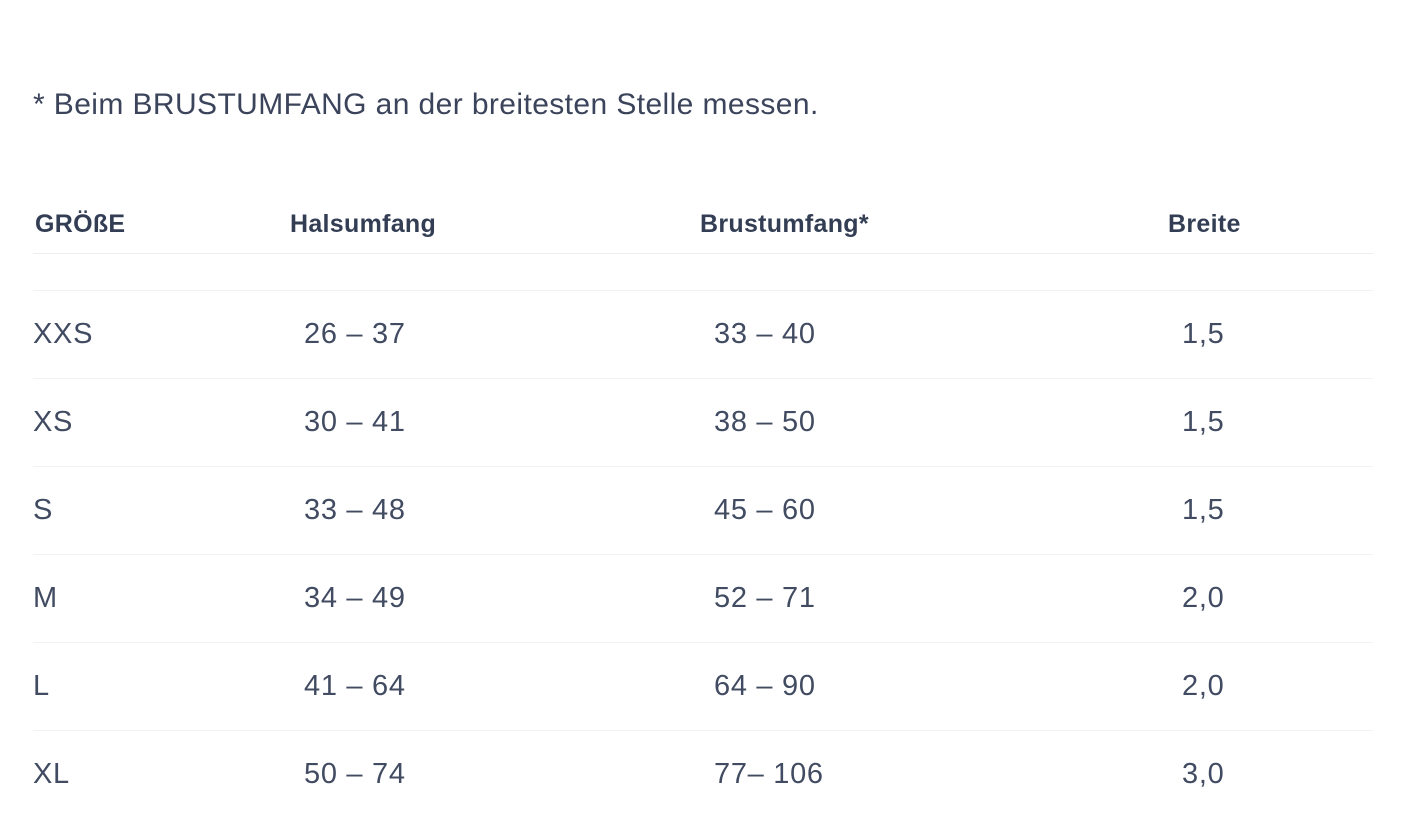 Image resolution: width=1402 pixels, height=830 pixels. What do you see at coordinates (765, 334) in the screenshot?
I see `brustumfang-cell: 33 – 40` at bounding box center [765, 334].